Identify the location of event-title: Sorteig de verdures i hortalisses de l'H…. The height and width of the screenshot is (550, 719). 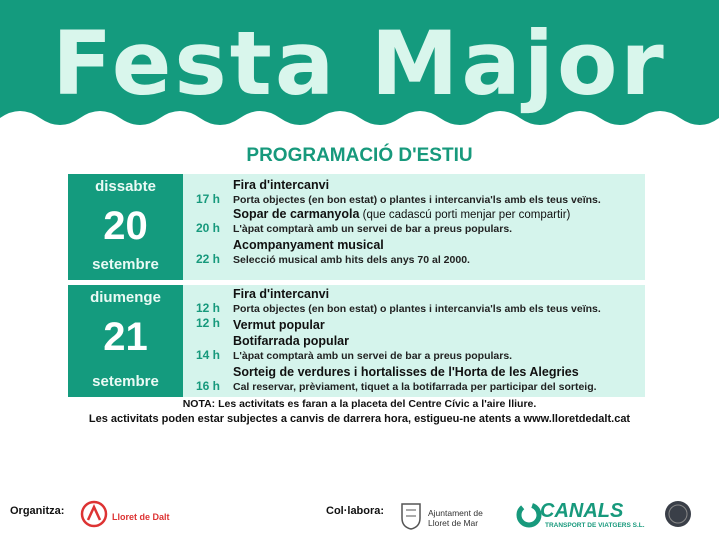
(406, 372).